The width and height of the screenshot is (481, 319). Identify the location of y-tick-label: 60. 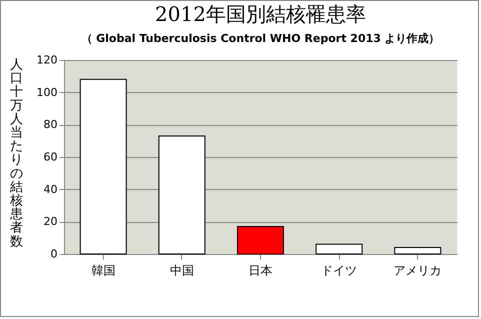
(51, 157).